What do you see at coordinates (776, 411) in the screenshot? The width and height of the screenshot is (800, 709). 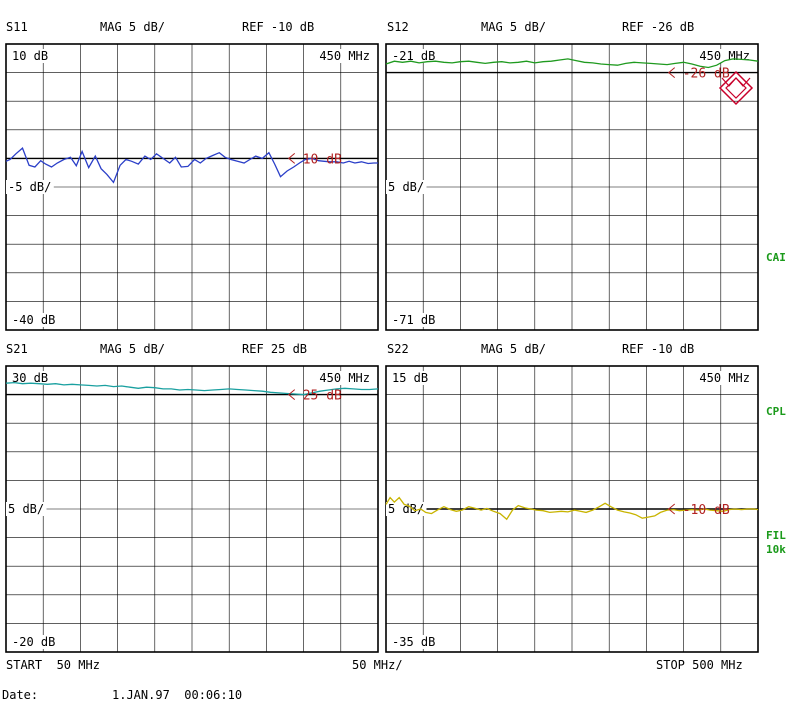 I see `side-label-cpl: CPL` at bounding box center [776, 411].